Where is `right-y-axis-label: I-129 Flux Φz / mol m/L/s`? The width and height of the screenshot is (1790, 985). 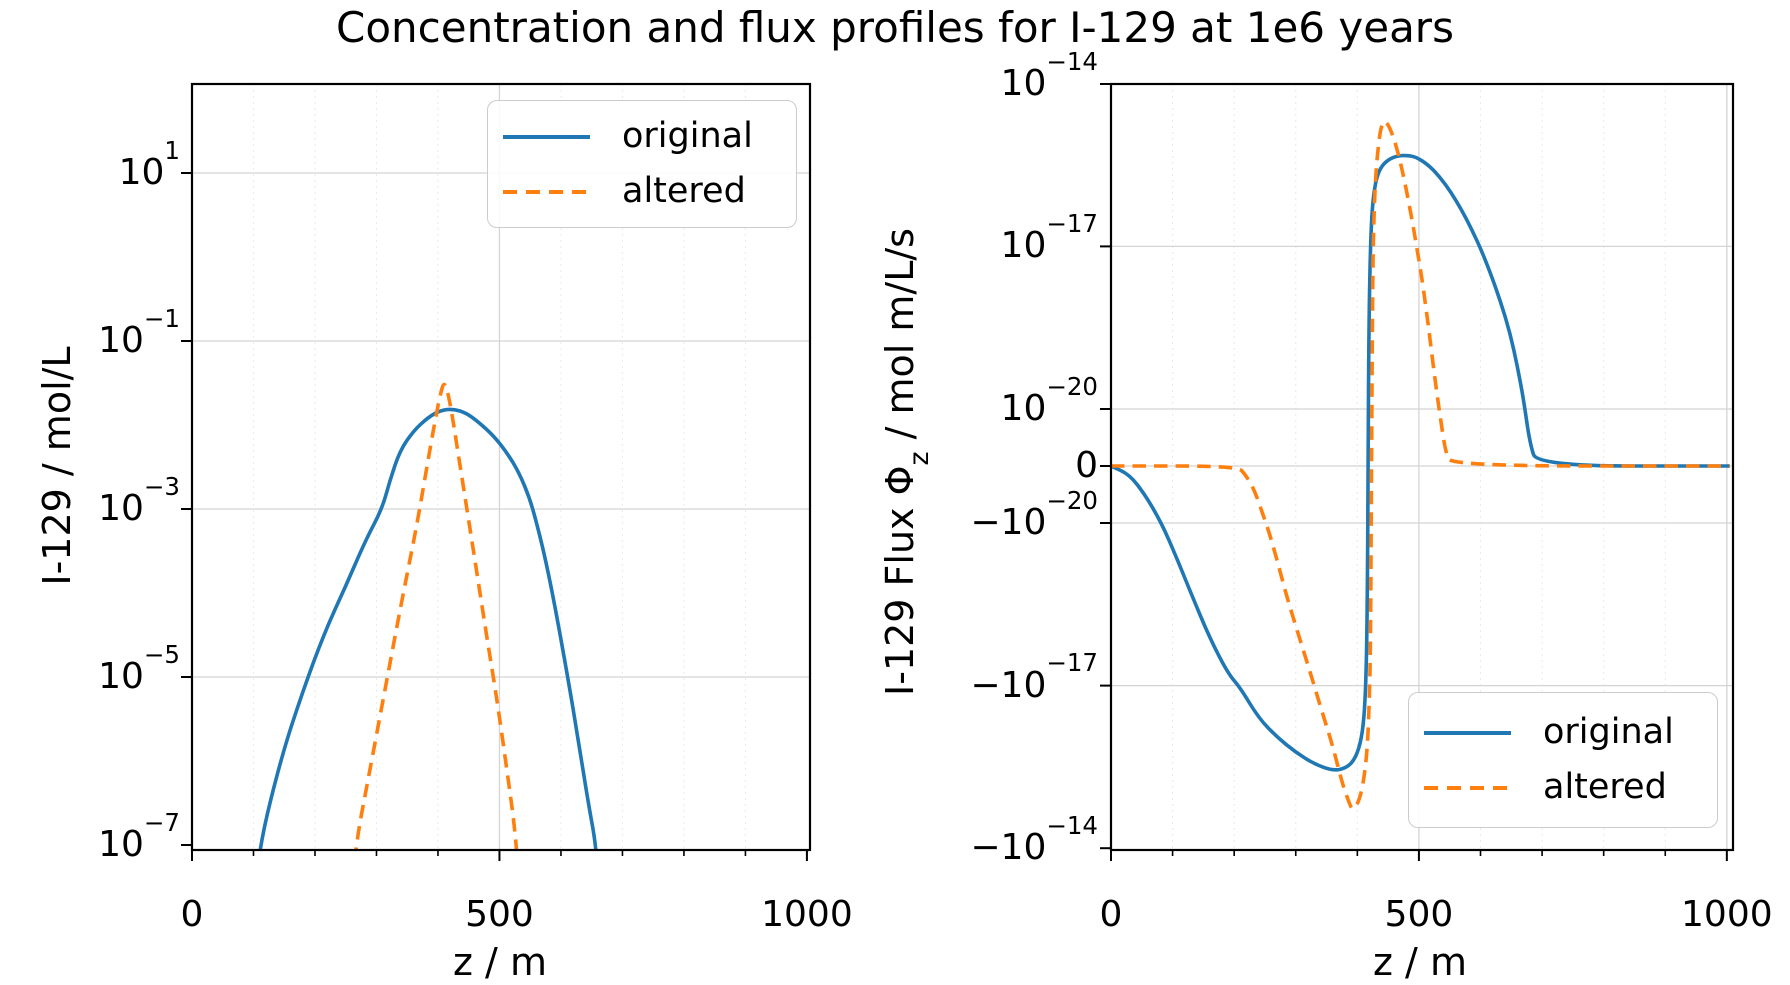
right-y-axis-label: I-129 Flux Φz / mol m/L/s is located at coordinates (906, 462).